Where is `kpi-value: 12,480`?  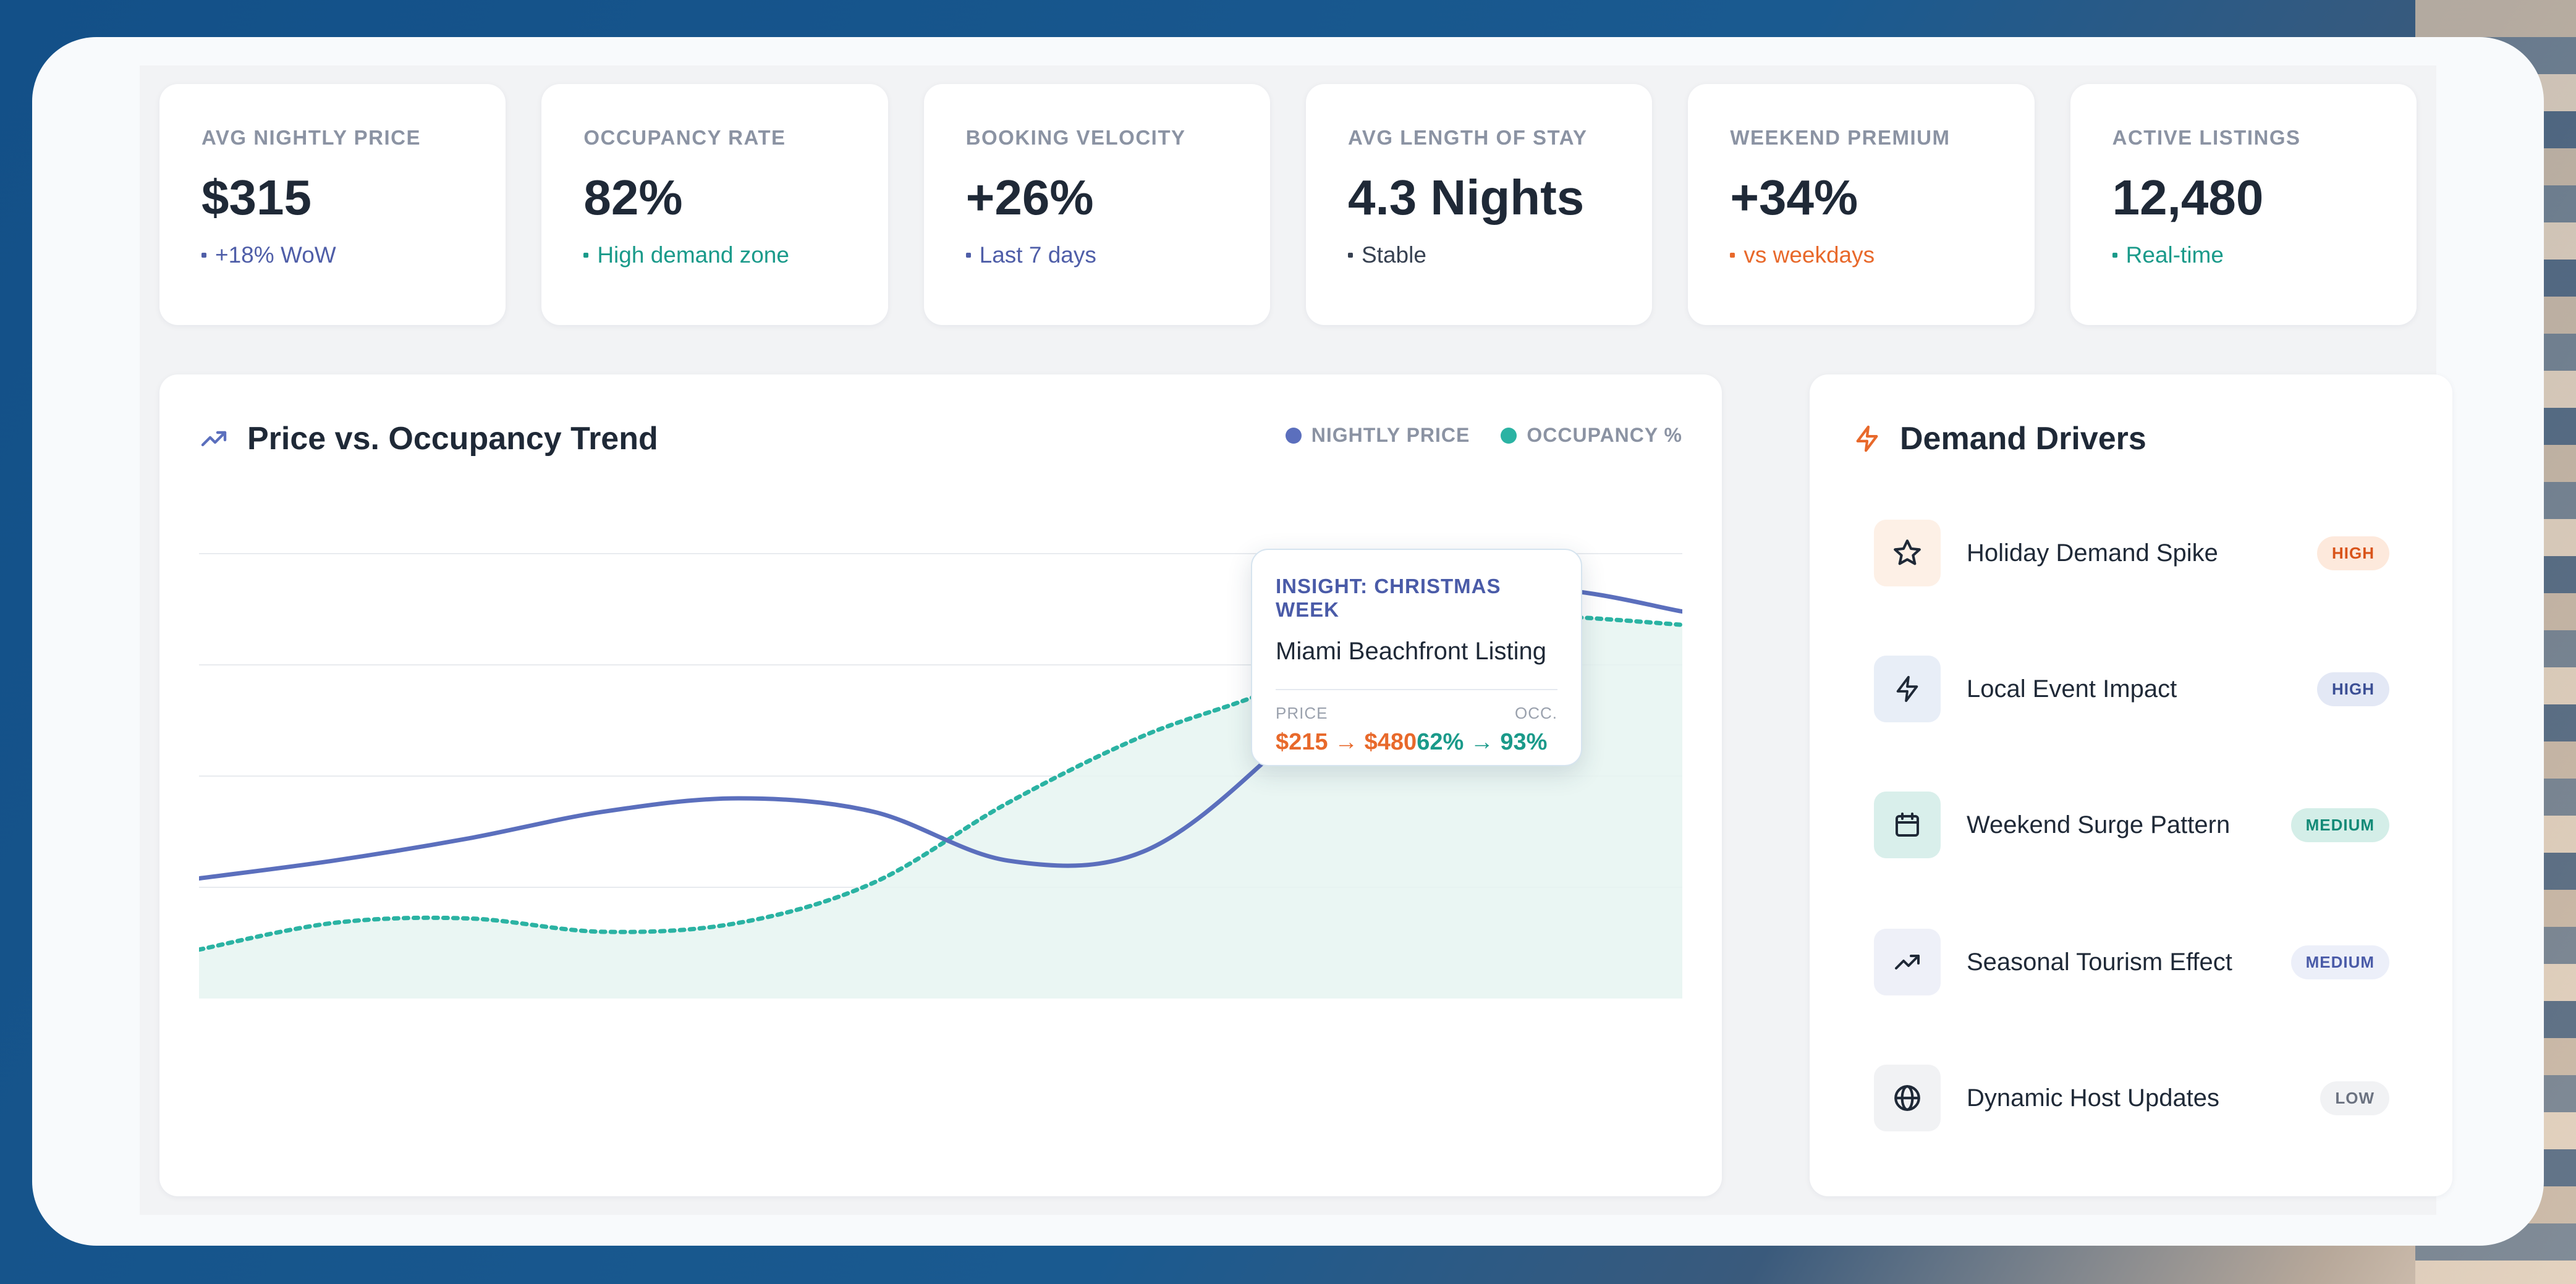 kpi-value: 12,480 is located at coordinates (2188, 197).